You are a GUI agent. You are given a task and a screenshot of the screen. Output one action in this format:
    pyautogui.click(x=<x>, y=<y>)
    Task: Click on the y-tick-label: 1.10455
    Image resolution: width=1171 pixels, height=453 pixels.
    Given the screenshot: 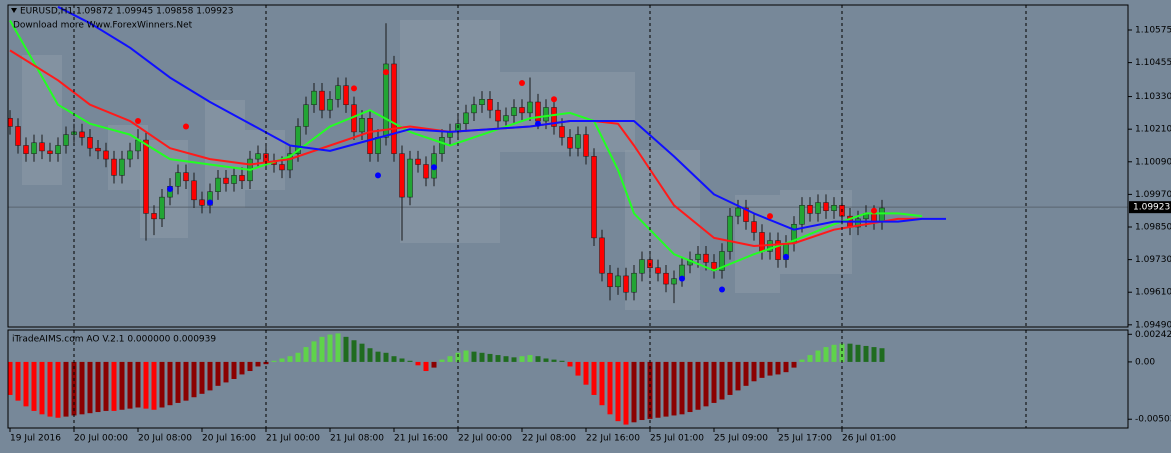 What is the action you would take?
    pyautogui.click(x=1153, y=63)
    